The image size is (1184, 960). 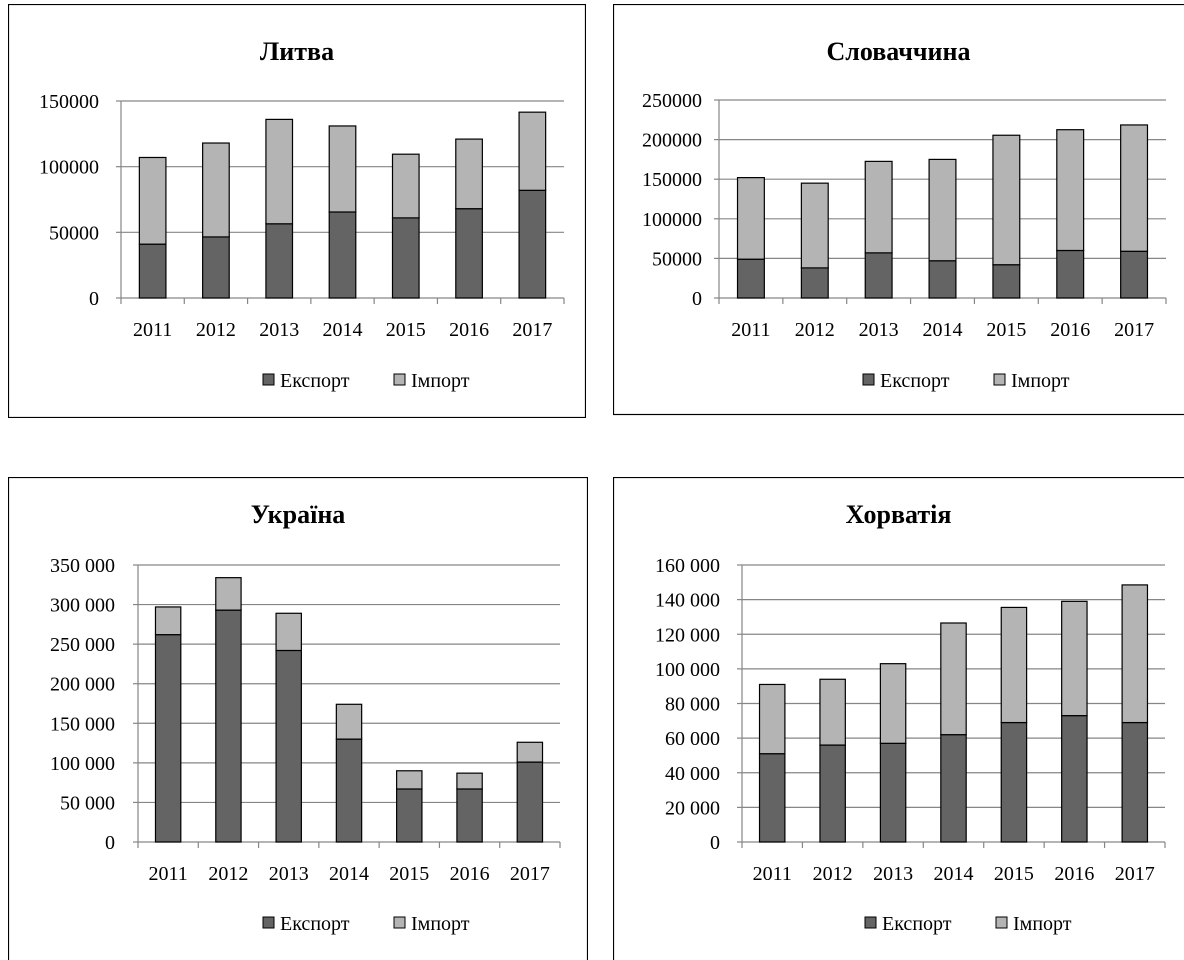 I want to click on y-tick-label: 140 000, so click(x=687, y=601).